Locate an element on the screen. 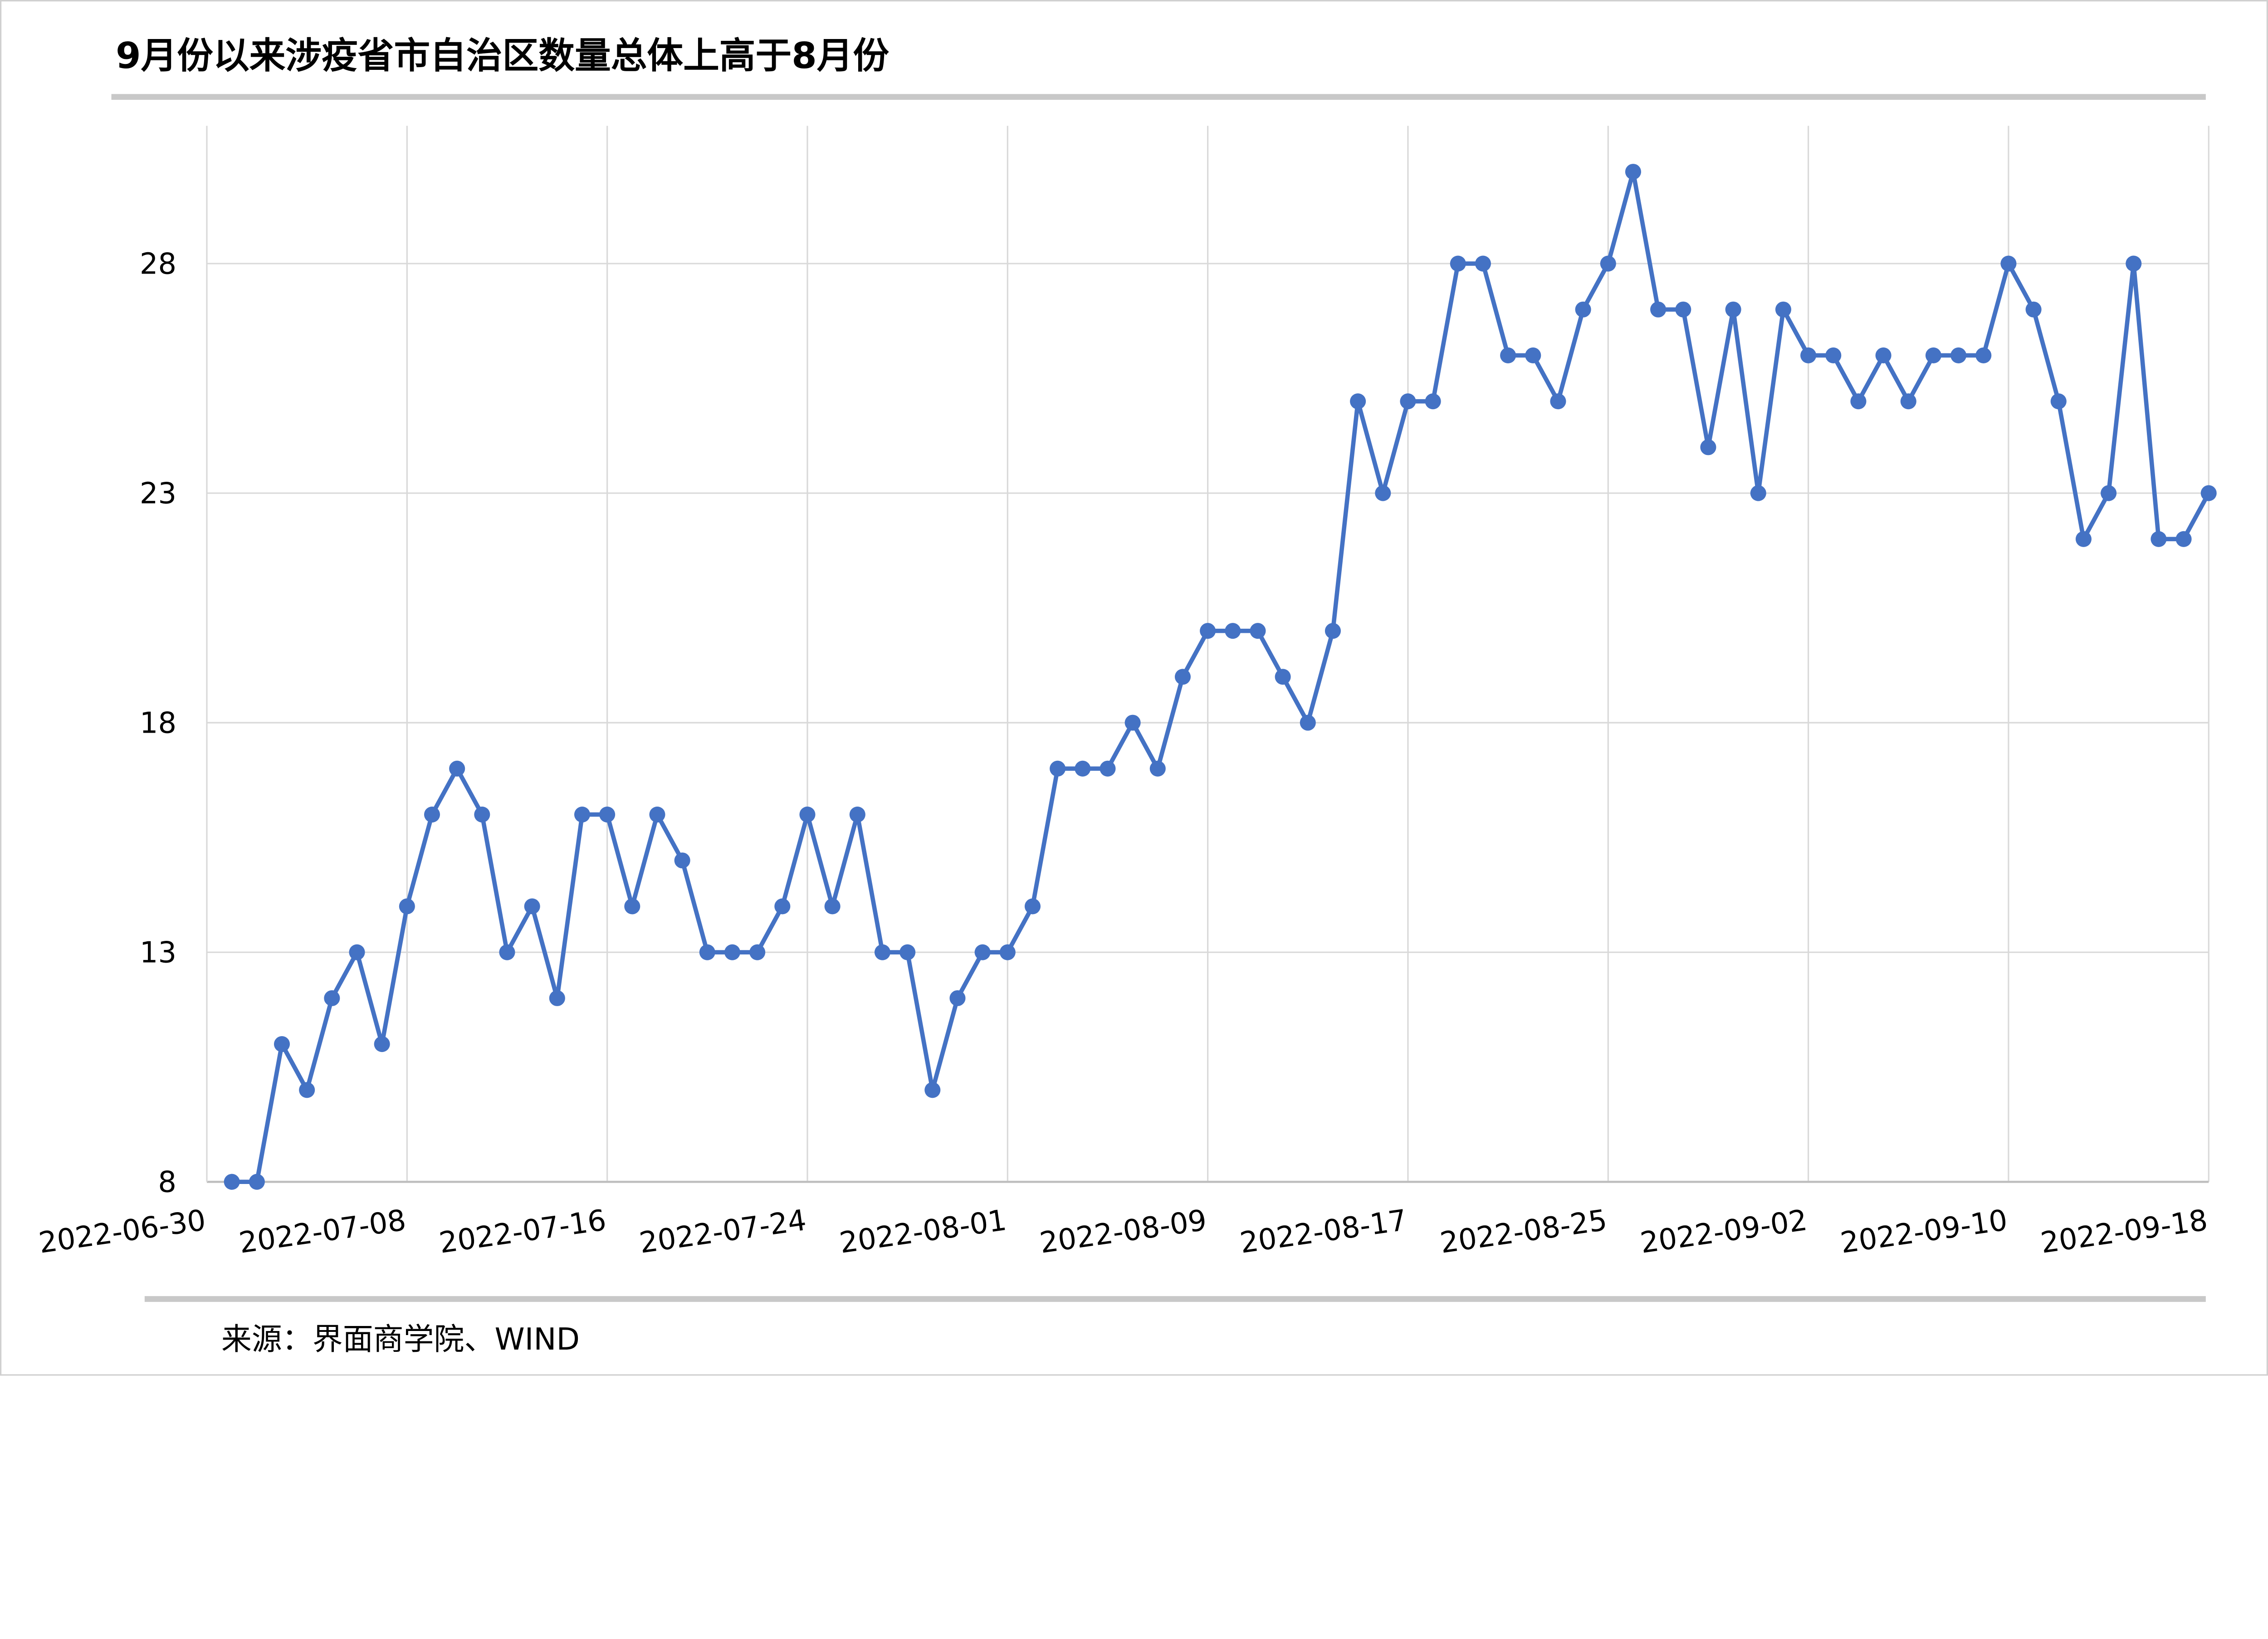  y-tick-label: 28 is located at coordinates (158, 264).